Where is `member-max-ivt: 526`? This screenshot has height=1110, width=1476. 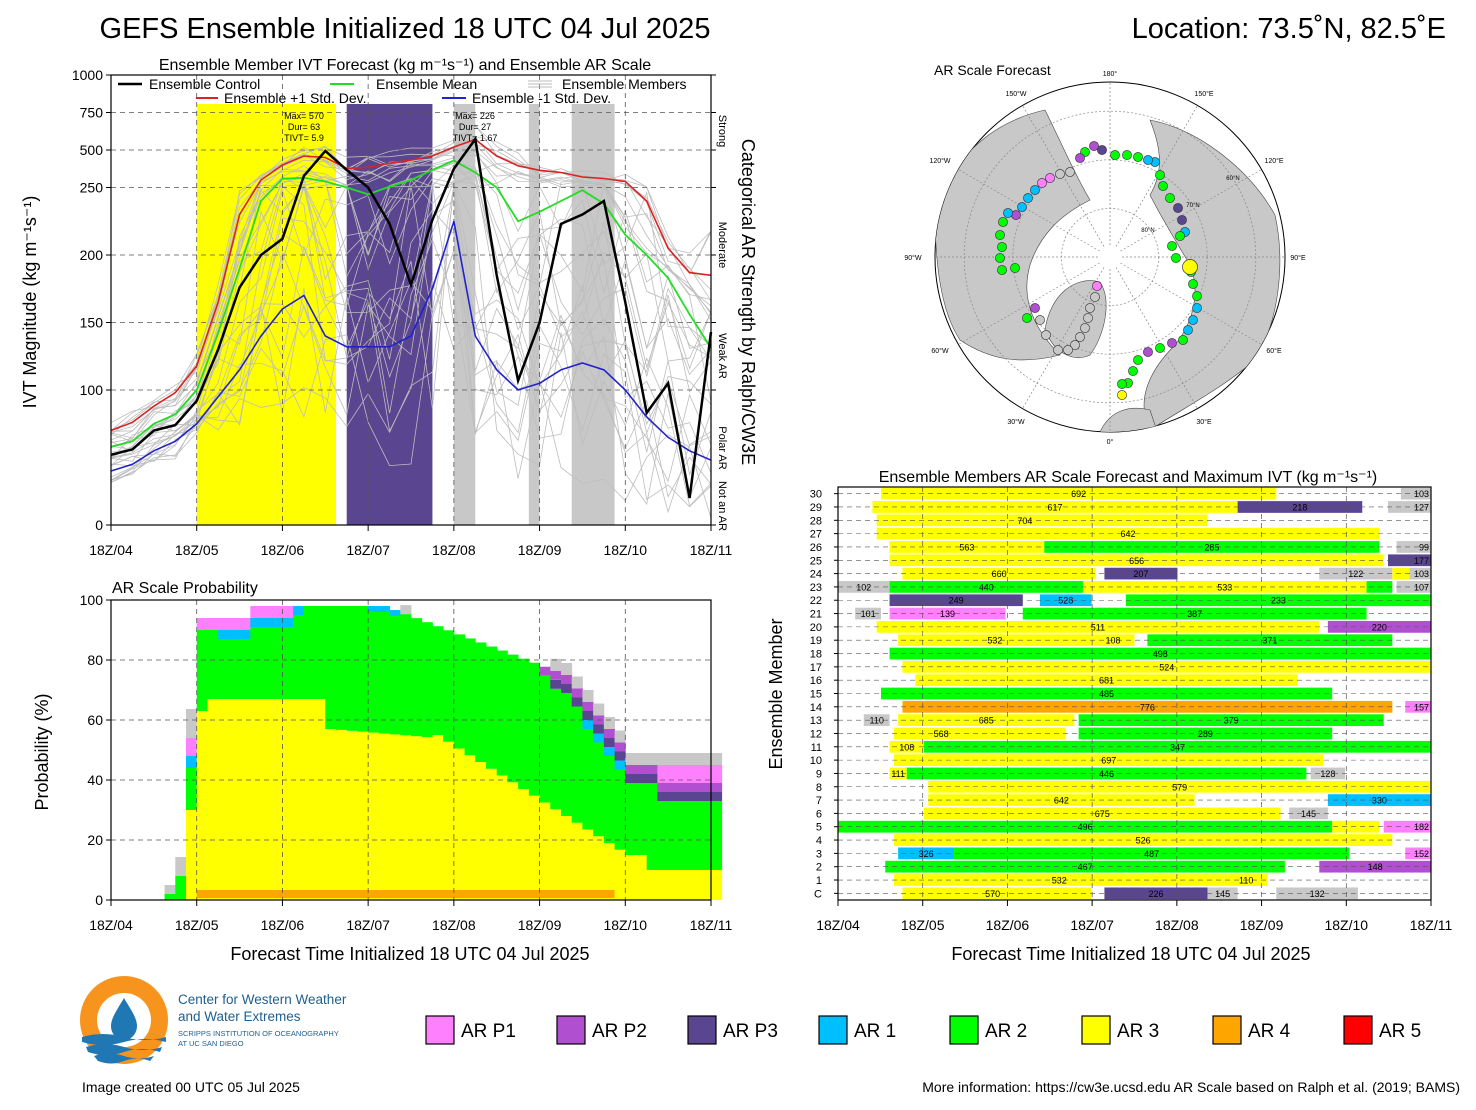
member-max-ivt: 526 is located at coordinates (1143, 841).